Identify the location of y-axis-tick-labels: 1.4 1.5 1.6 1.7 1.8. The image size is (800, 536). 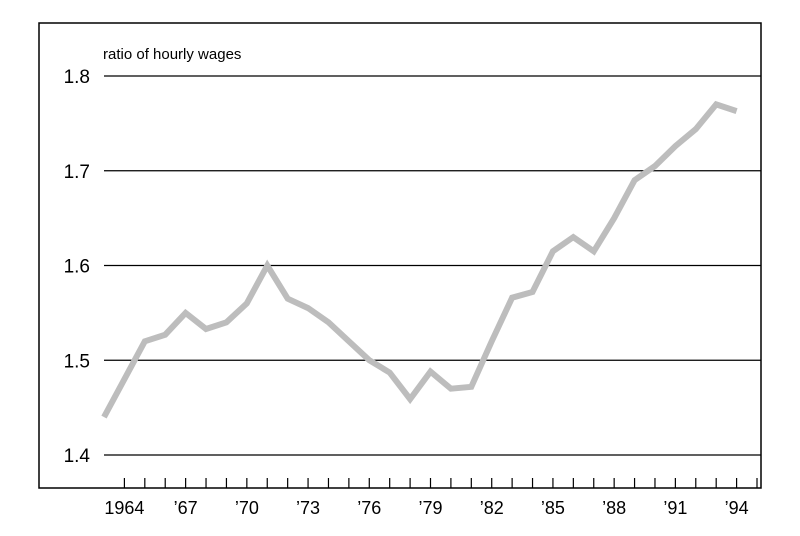
(77, 267).